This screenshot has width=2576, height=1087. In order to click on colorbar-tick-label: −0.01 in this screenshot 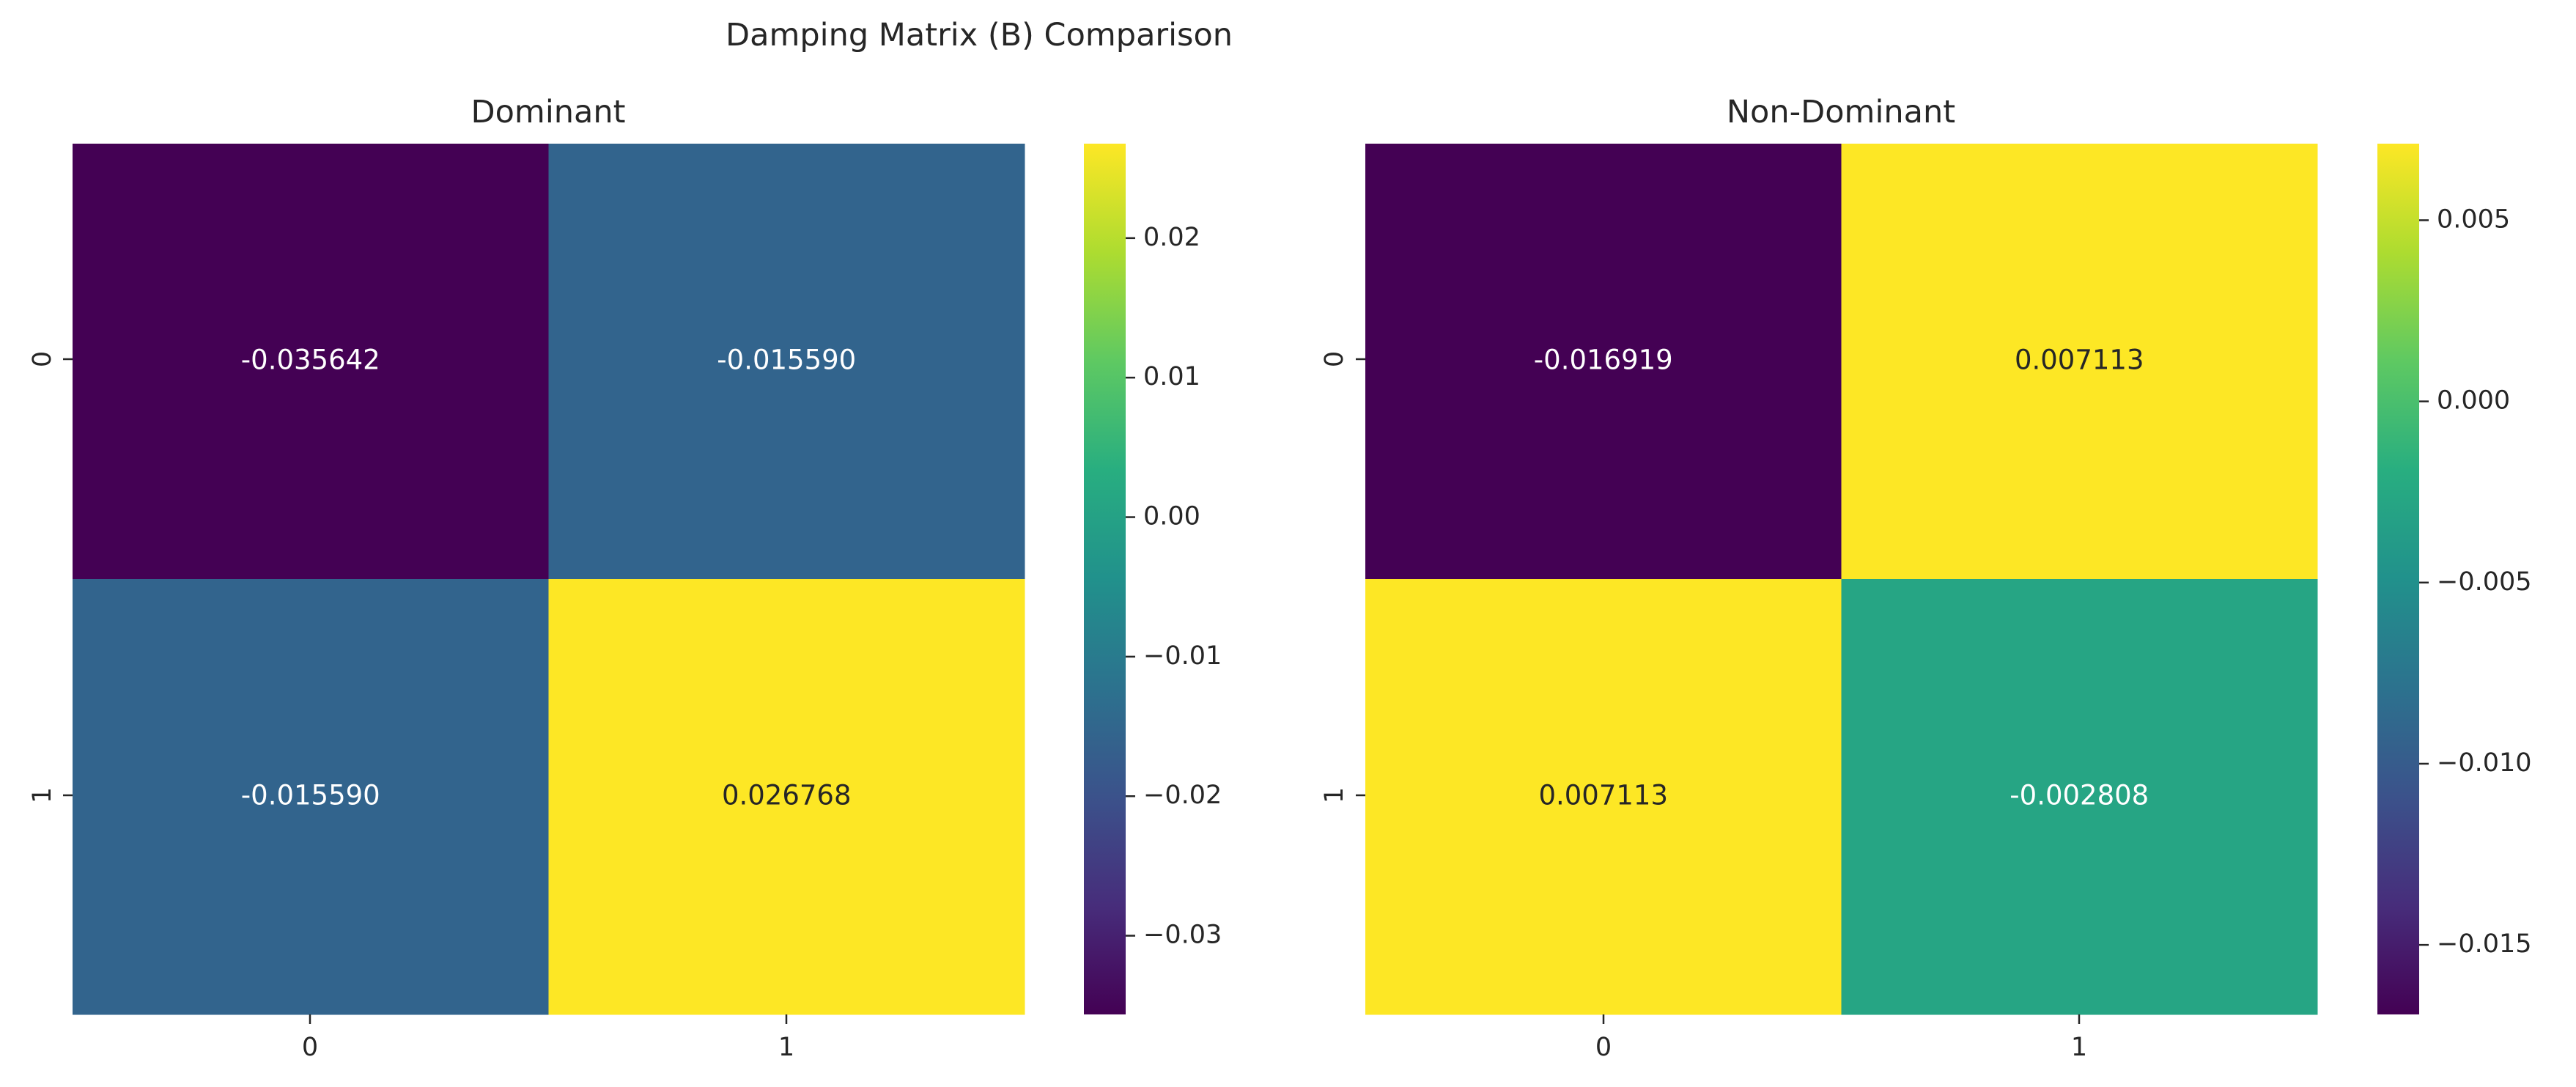, I will do `click(1182, 656)`.